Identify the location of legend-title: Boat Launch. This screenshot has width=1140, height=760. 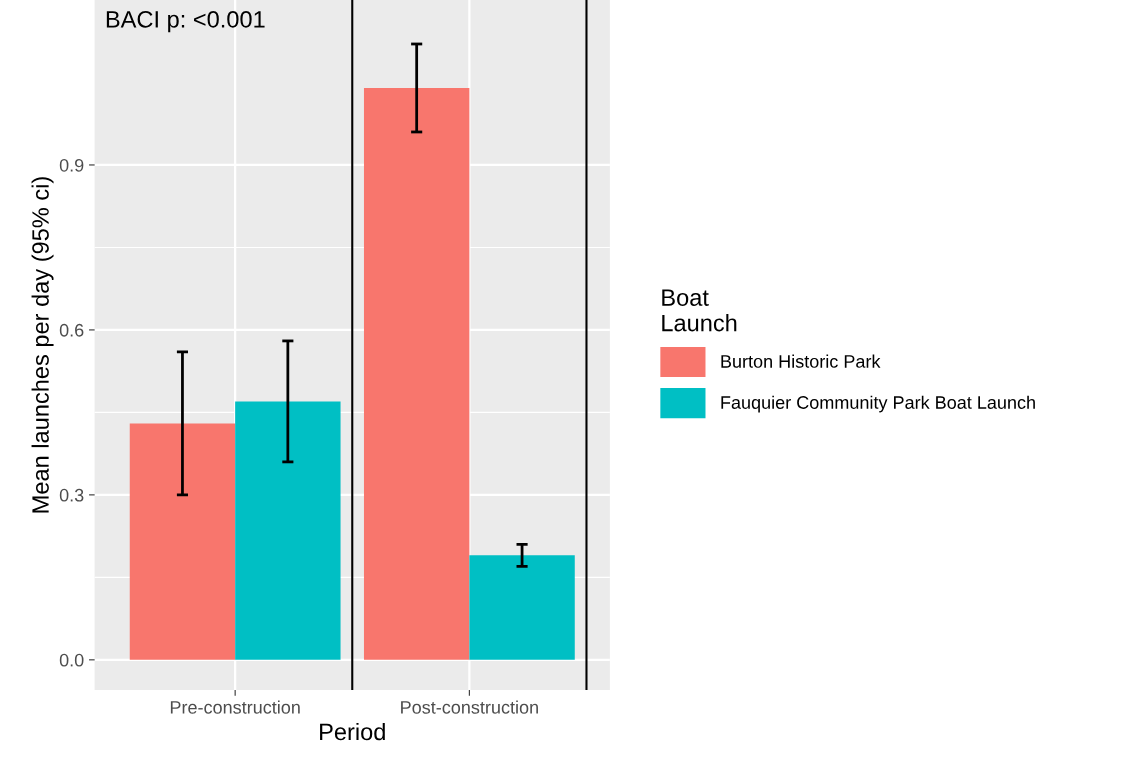
(699, 310).